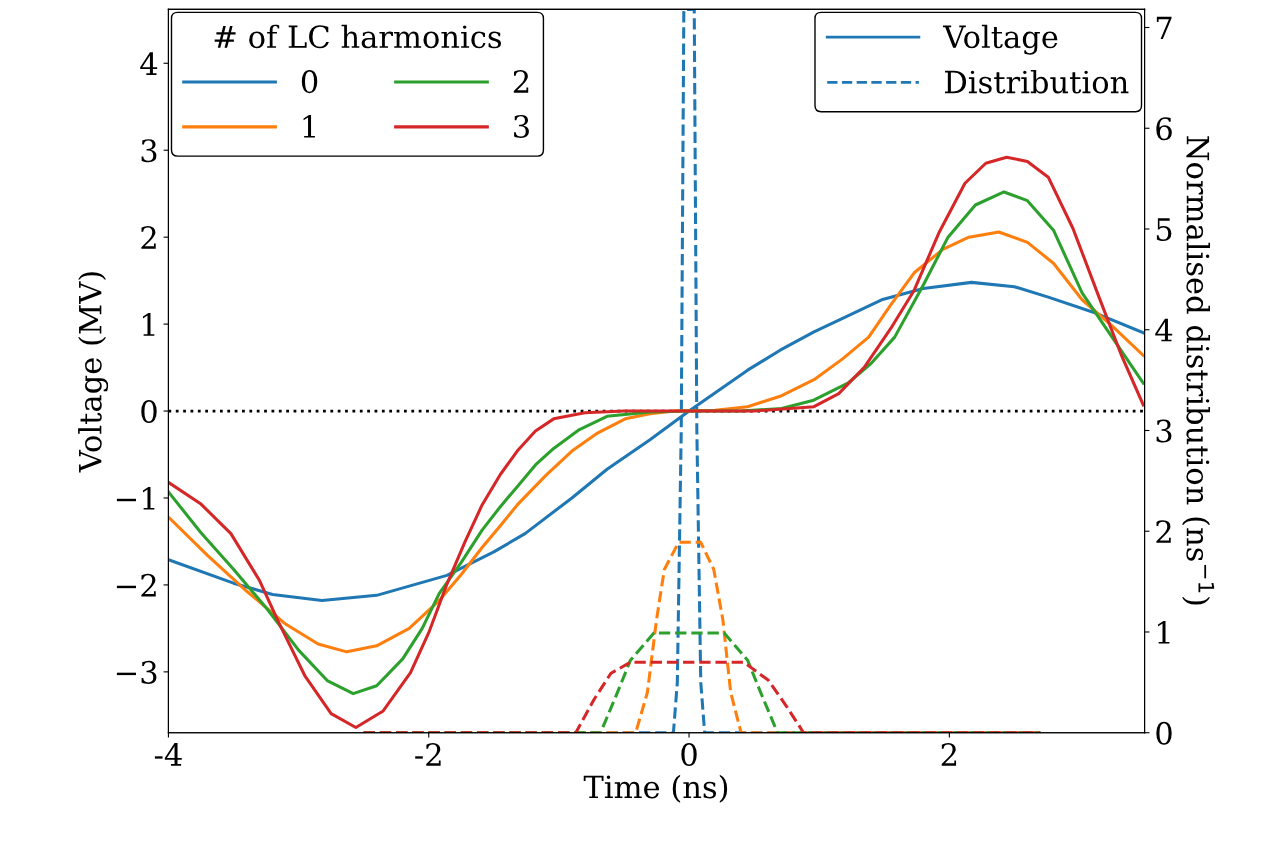  Describe the element at coordinates (149, 411) in the screenshot. I see `y-tick-label: 0` at that location.